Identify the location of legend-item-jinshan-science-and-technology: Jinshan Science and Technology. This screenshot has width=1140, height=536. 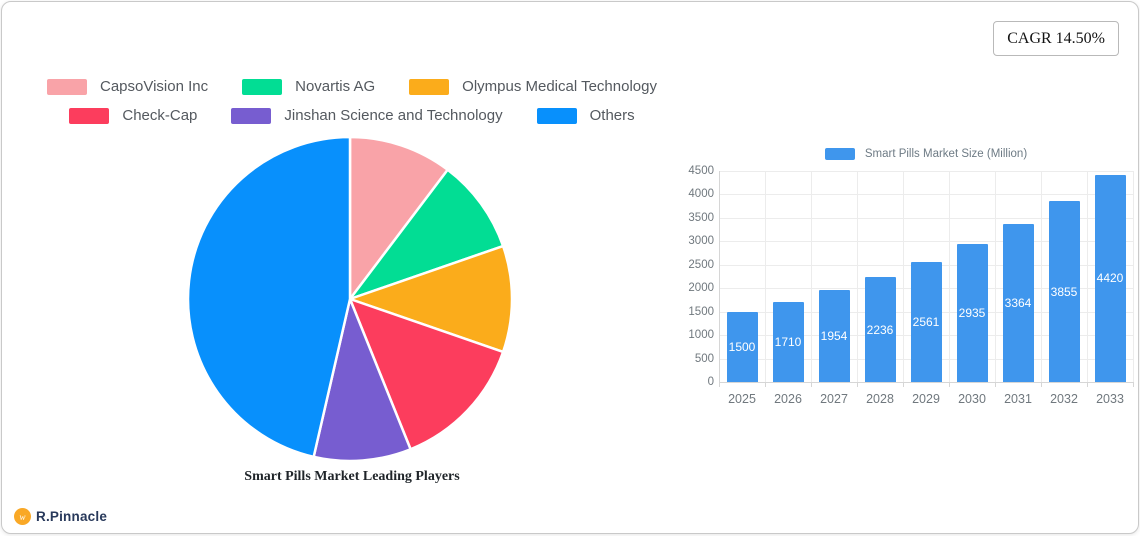
(367, 115).